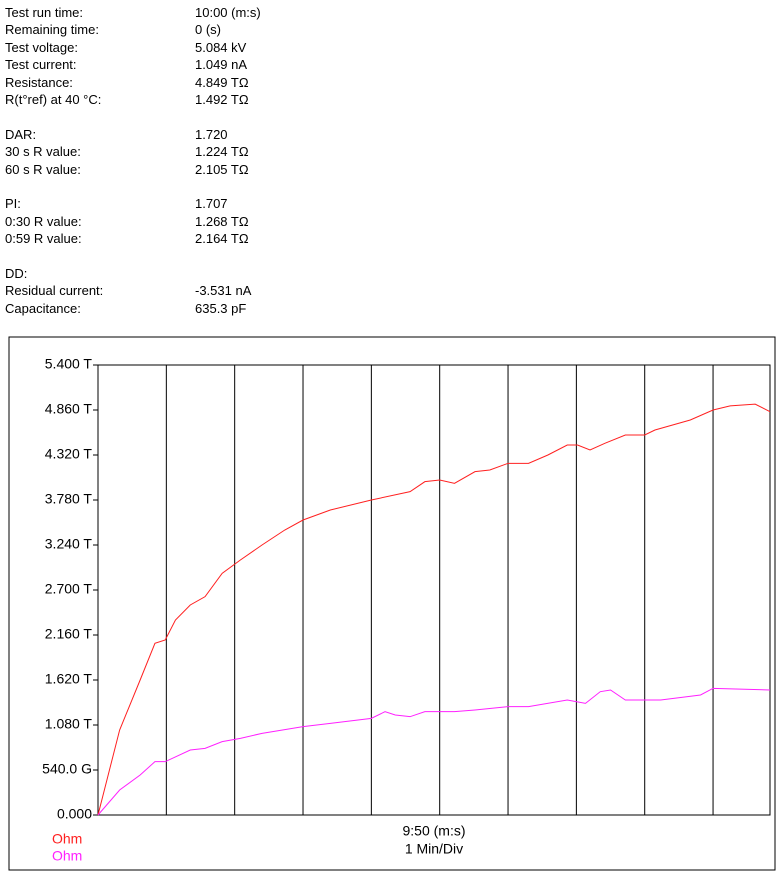 The image size is (780, 875). I want to click on y-tick-label: 540.0 G, so click(67, 769).